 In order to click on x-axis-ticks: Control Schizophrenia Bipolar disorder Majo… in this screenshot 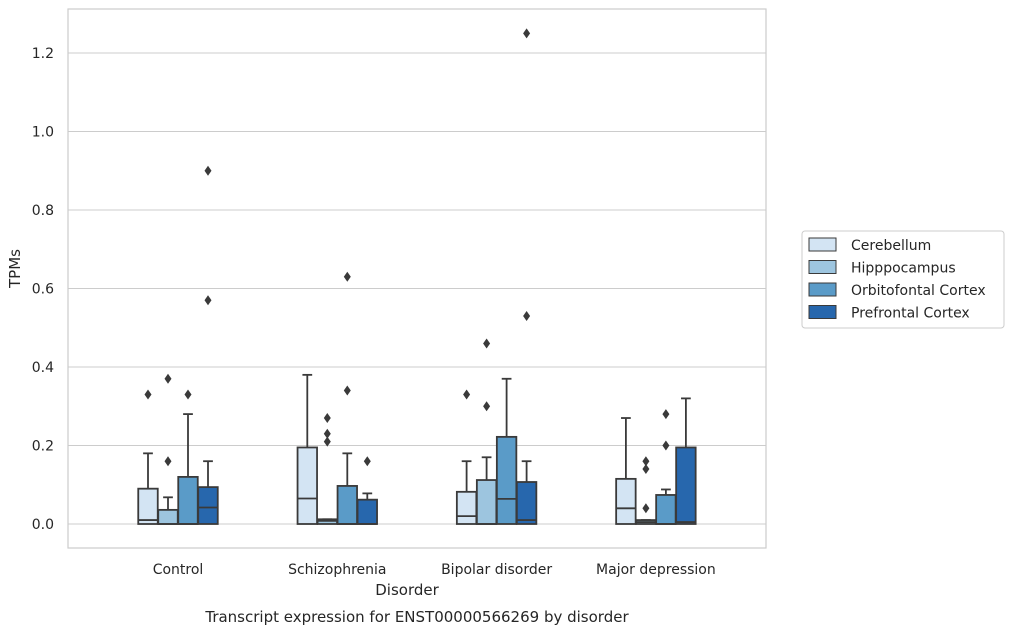, I will do `click(434, 570)`.